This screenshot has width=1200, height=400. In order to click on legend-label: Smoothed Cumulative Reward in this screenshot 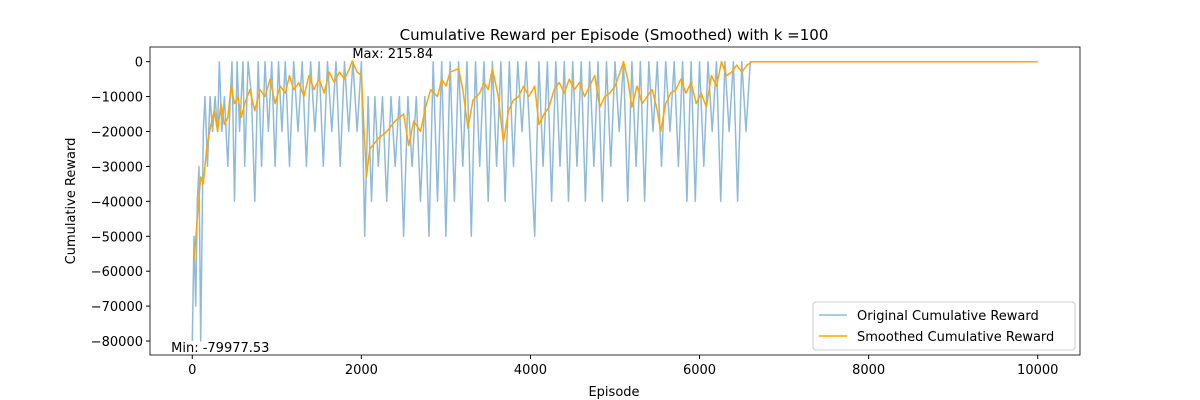, I will do `click(955, 337)`.